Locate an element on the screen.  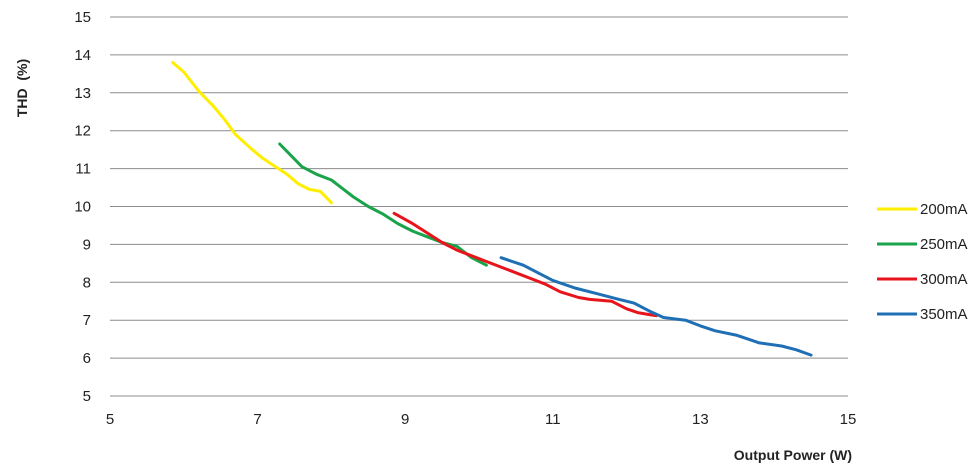
legend-label: 350mA is located at coordinates (944, 314).